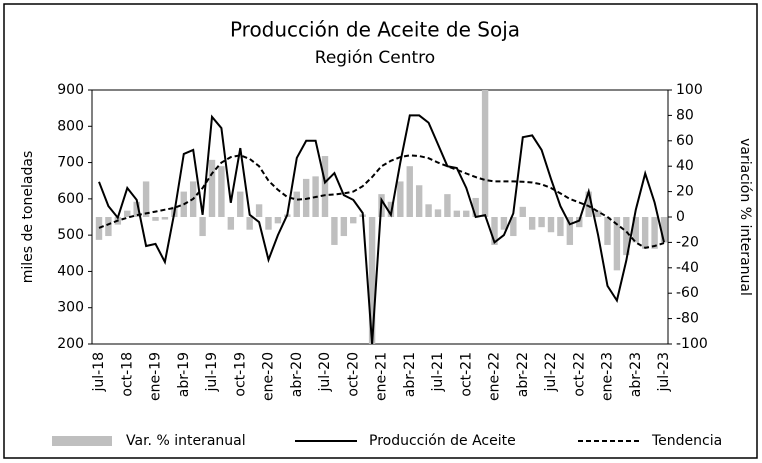 This screenshot has width=762, height=463. I want to click on x-tick-label: oct-19, so click(240, 374).